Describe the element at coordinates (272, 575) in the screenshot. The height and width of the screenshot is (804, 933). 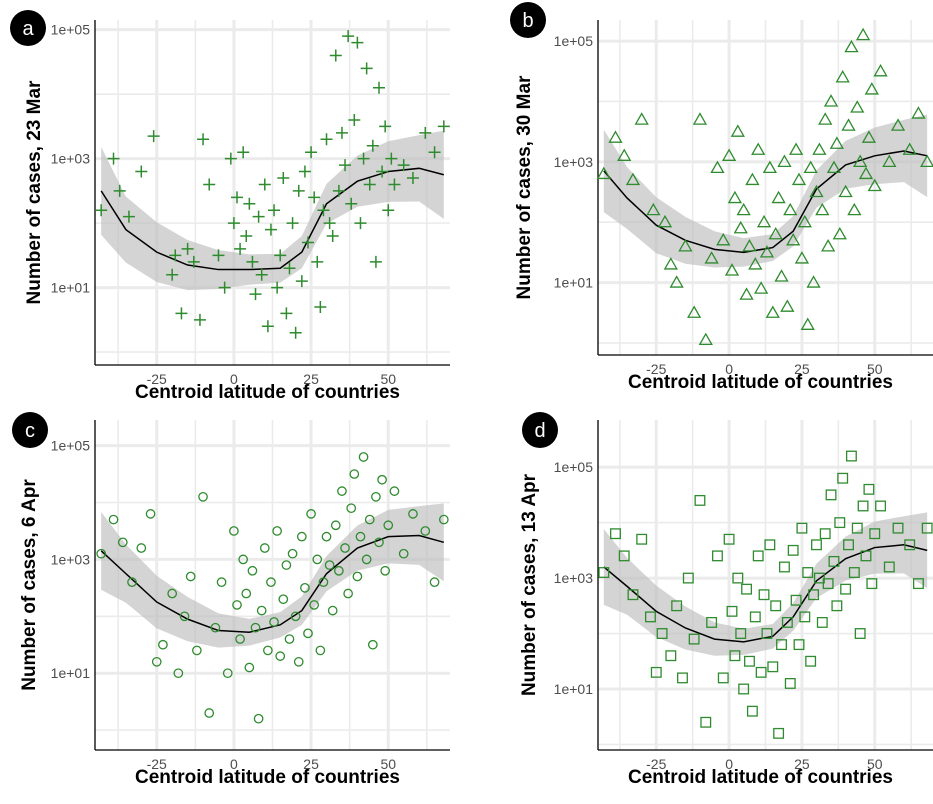
I see `confidence-band` at that location.